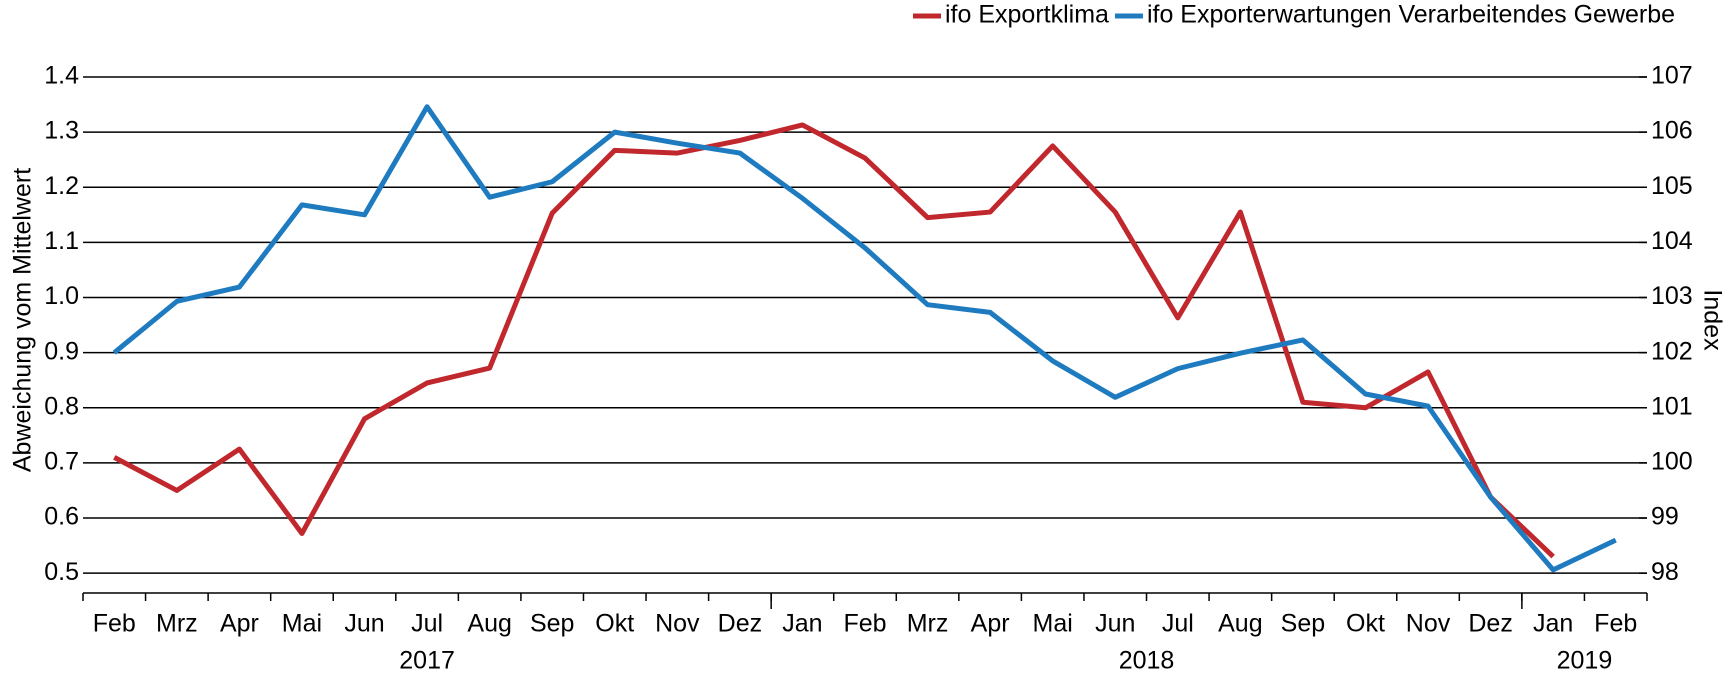 Image resolution: width=1733 pixels, height=677 pixels. I want to click on y-tick-label: 1.0, so click(61, 296).